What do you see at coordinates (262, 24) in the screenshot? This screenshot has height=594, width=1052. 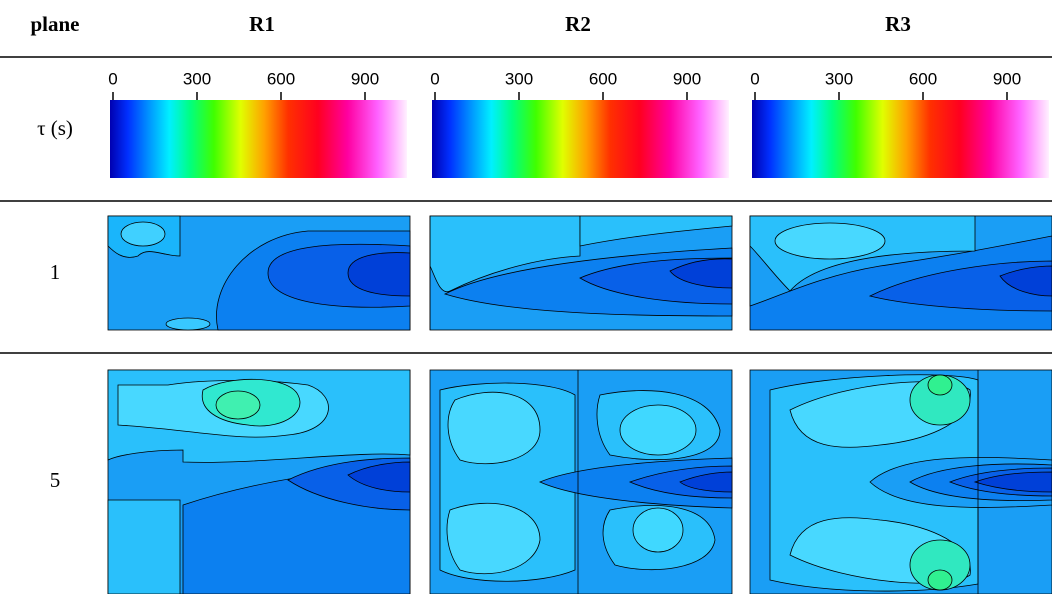 I see `header-column: R1` at bounding box center [262, 24].